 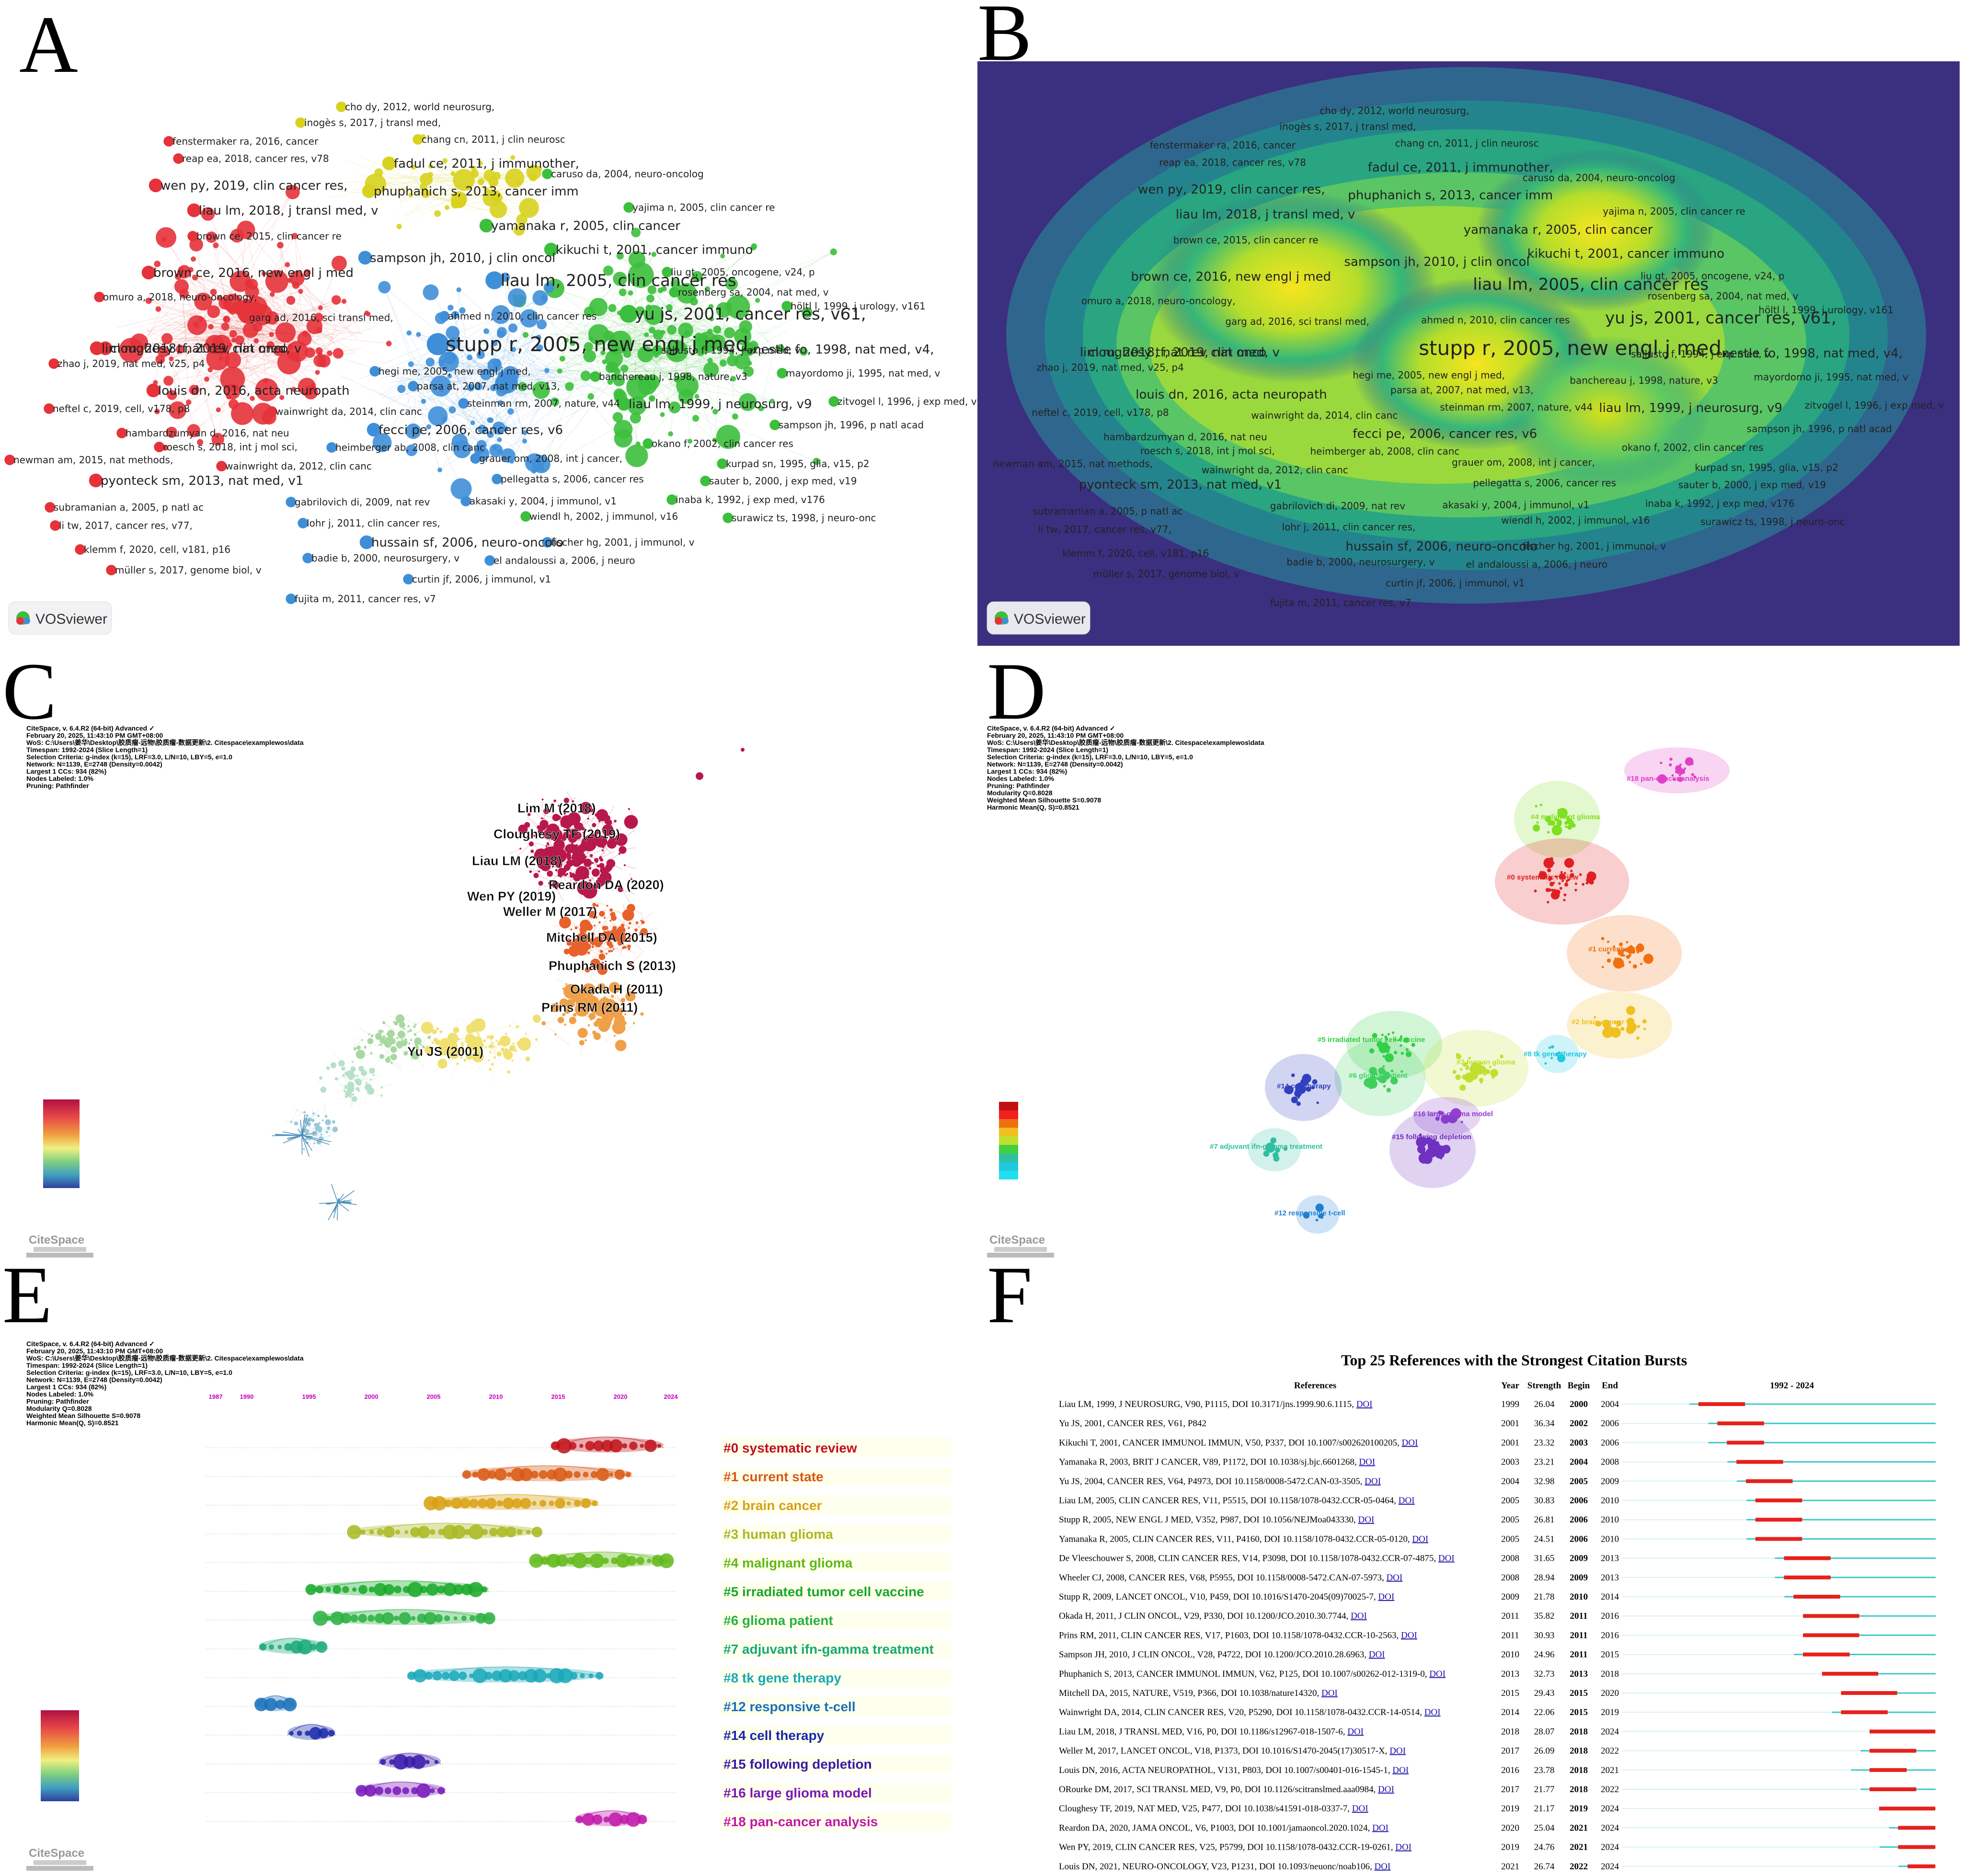 What do you see at coordinates (823, 1592) in the screenshot?
I see `timeline-cluster-label: #5 irradiated tumor cell vaccine` at bounding box center [823, 1592].